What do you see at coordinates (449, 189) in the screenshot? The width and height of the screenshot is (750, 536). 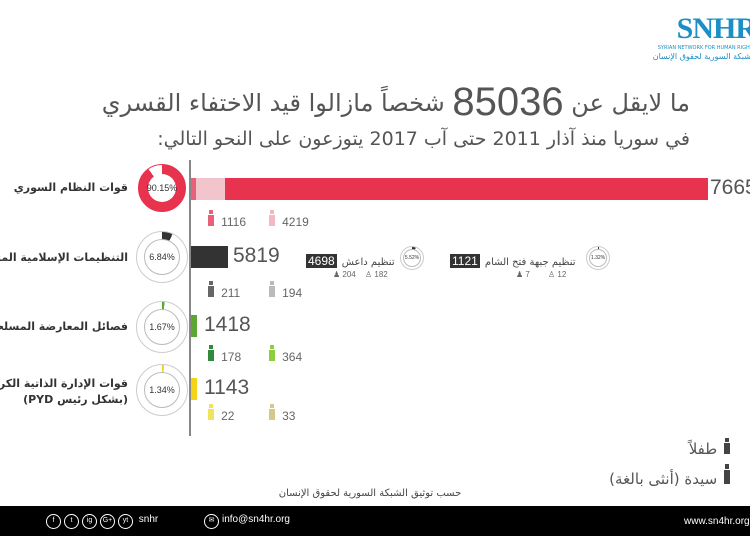 I see `bar-regime` at bounding box center [449, 189].